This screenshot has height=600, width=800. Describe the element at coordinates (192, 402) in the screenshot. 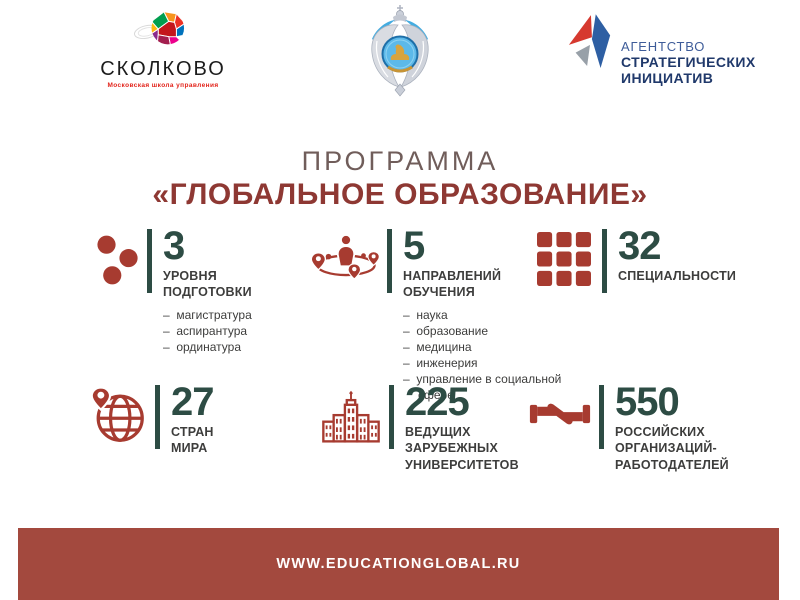

I see `stat-number: 27` at that location.